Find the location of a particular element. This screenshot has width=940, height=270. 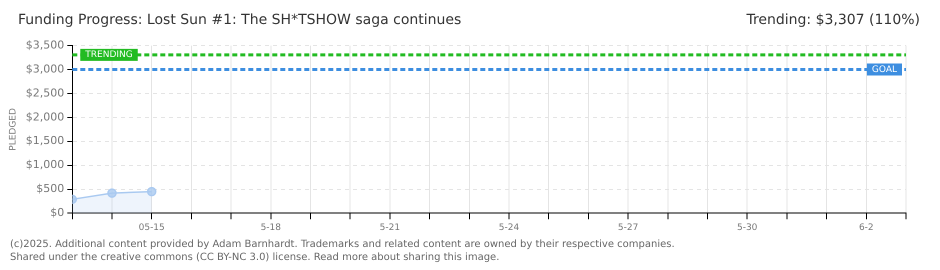

chart-title: Funding Progress: Lost Sun #1: The SH*TSHOW saga continues is located at coordinates (240, 20).